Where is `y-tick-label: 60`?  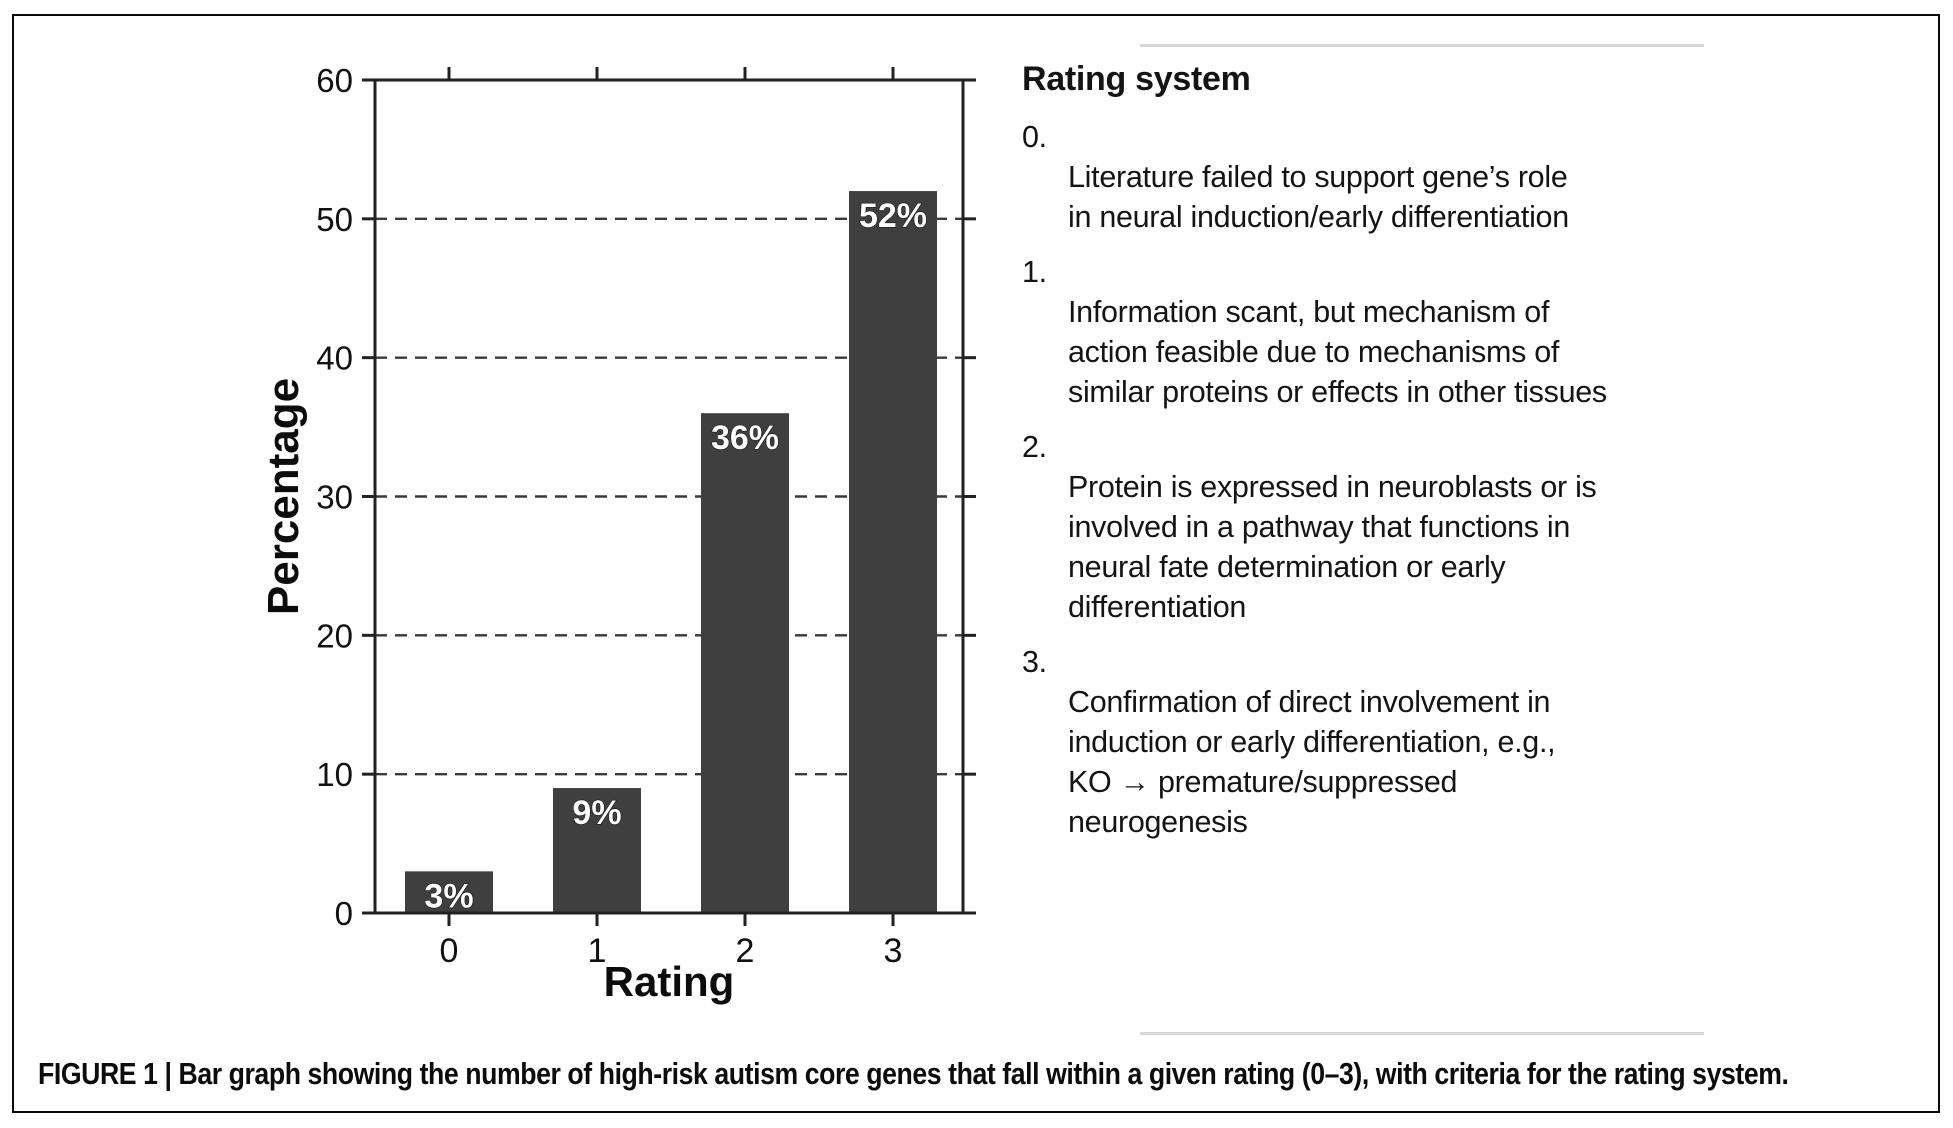
y-tick-label: 60 is located at coordinates (334, 80).